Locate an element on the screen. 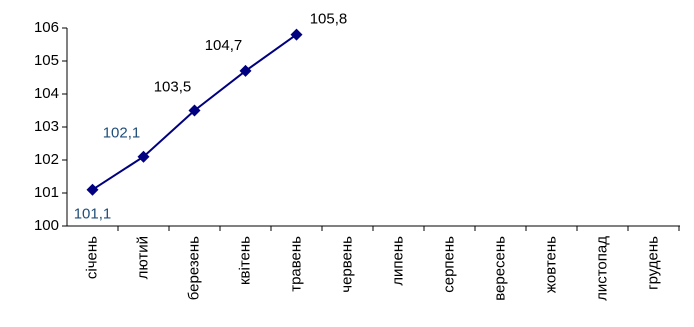 This screenshot has width=694, height=327. x-tick-label: грудень is located at coordinates (652, 263).